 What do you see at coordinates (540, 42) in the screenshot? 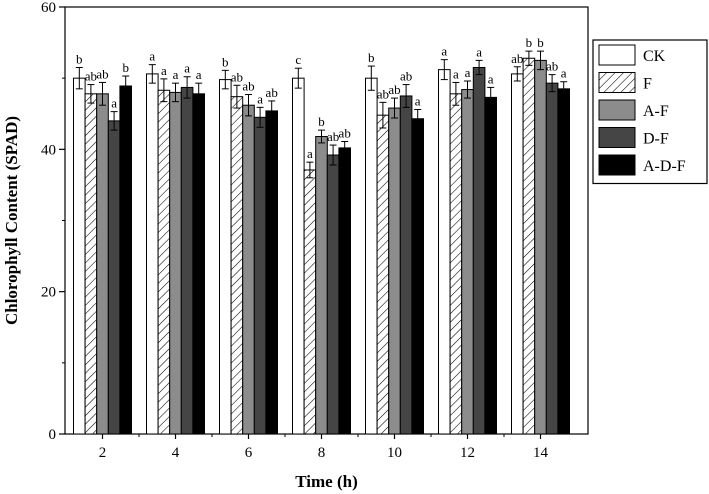
I see `significance-label-A-F-14: b` at bounding box center [540, 42].